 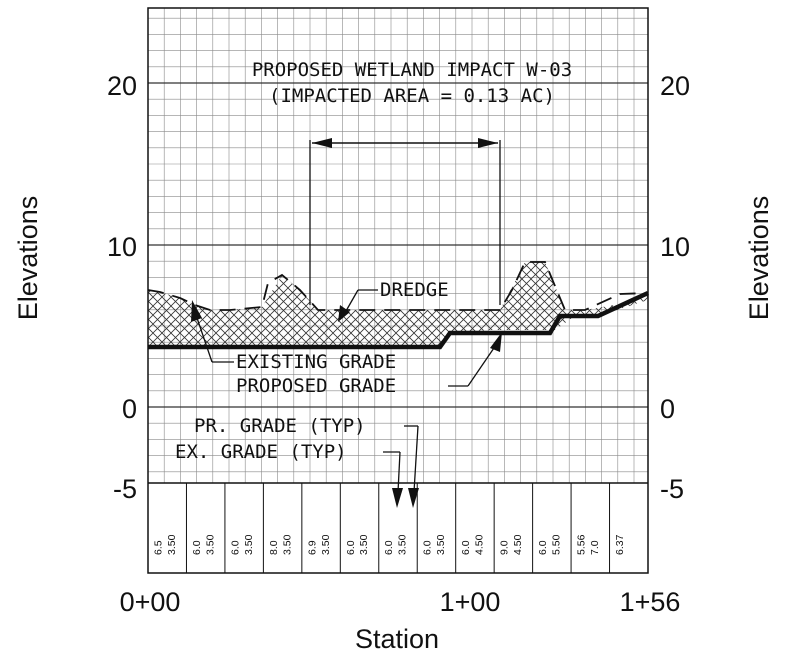 I want to click on dredge-area, so click(x=398, y=304).